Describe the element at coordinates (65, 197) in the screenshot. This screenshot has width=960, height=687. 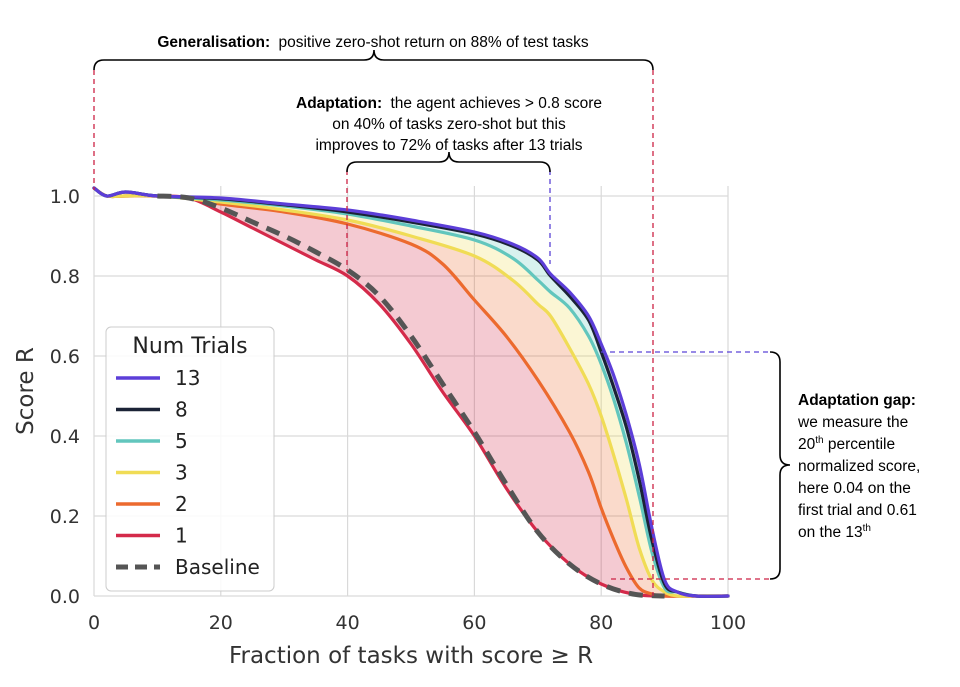
I see `y-tick-label: 1.0` at that location.